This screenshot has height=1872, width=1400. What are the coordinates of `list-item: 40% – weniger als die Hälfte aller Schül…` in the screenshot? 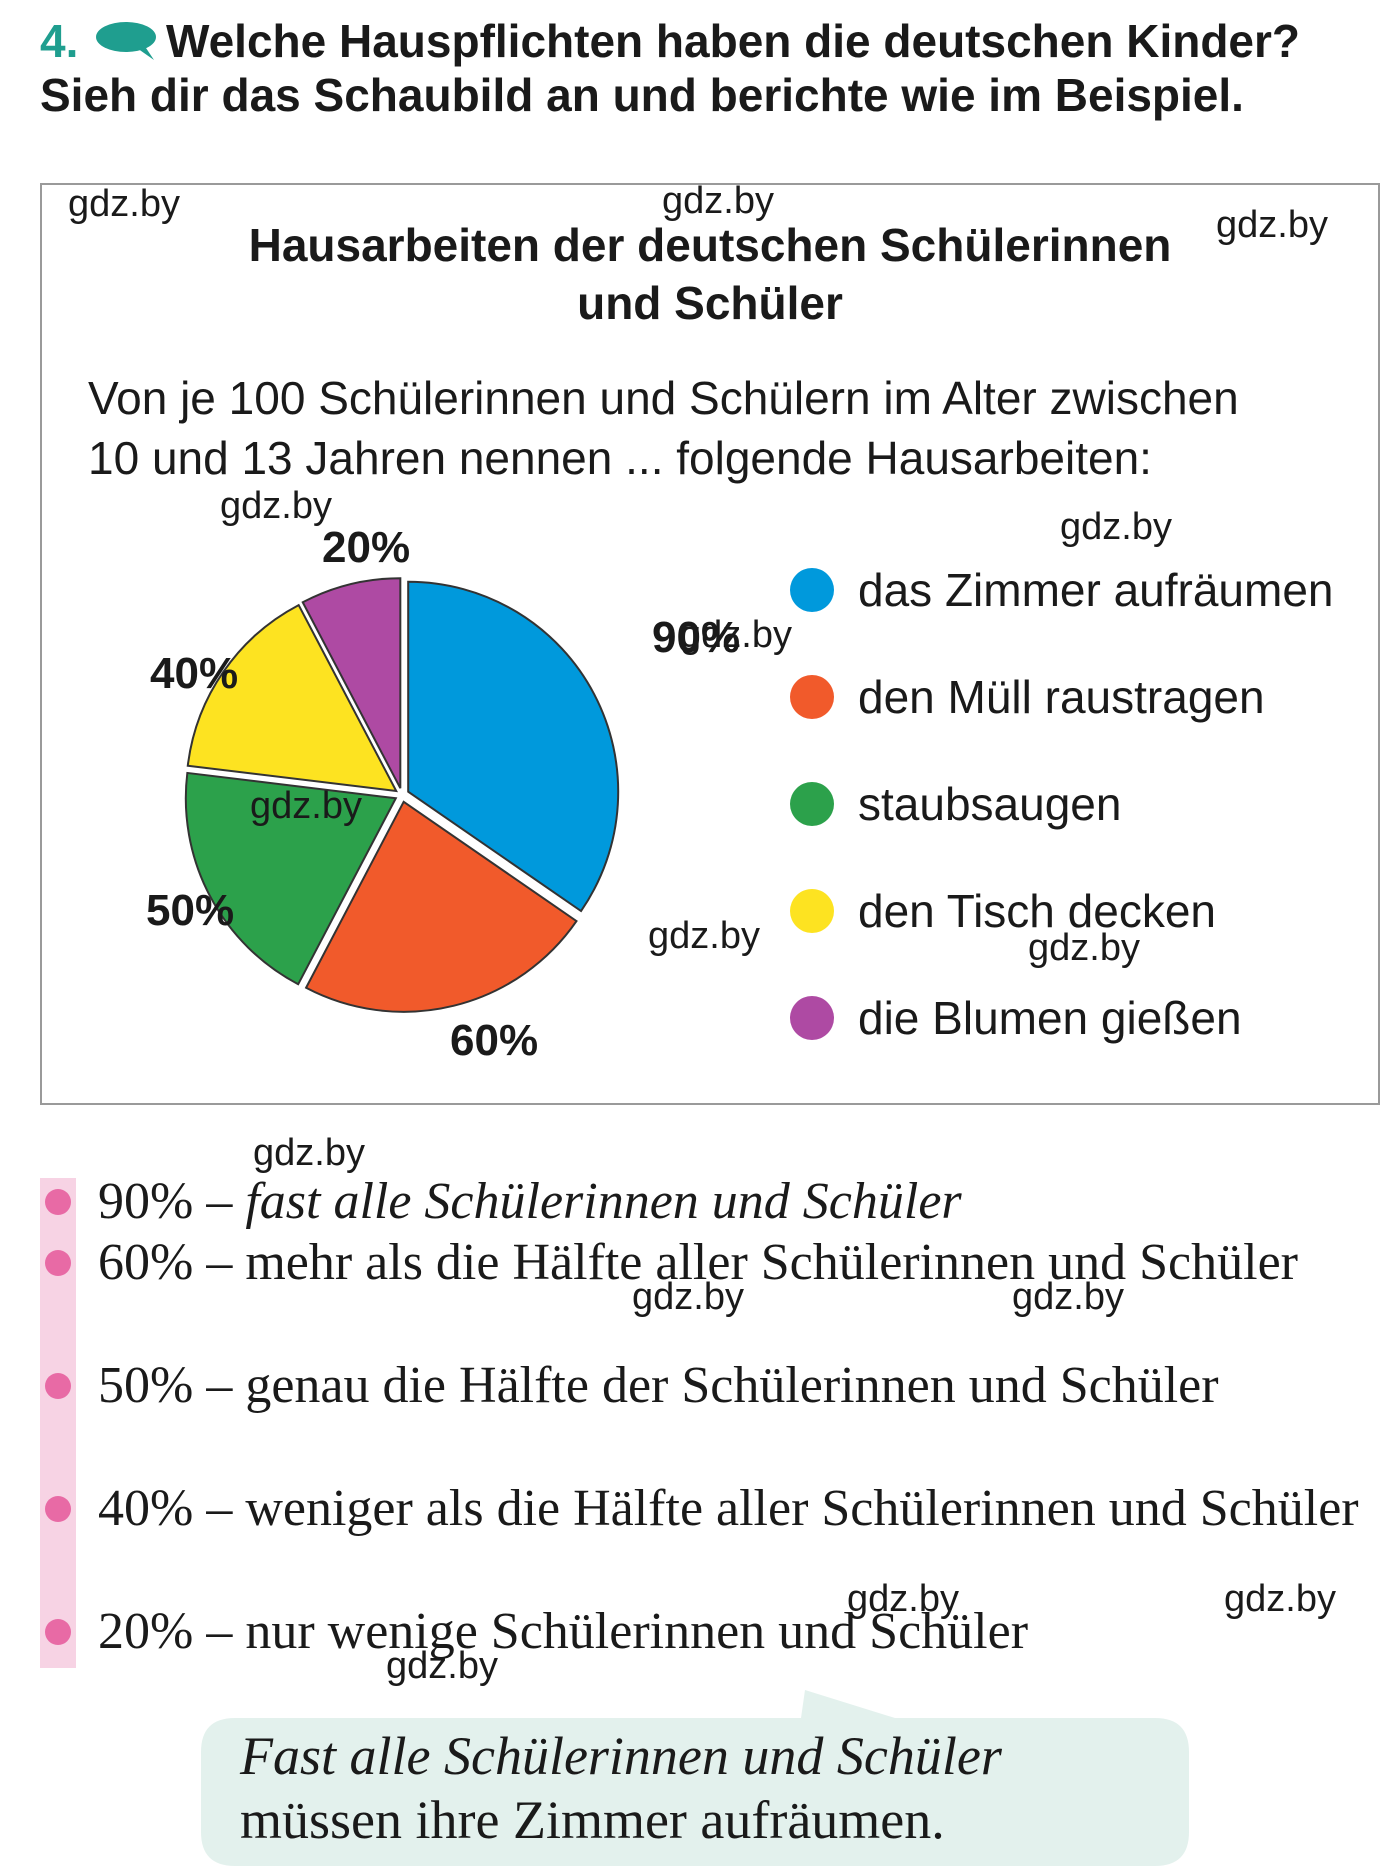 It's located at (739, 1508).